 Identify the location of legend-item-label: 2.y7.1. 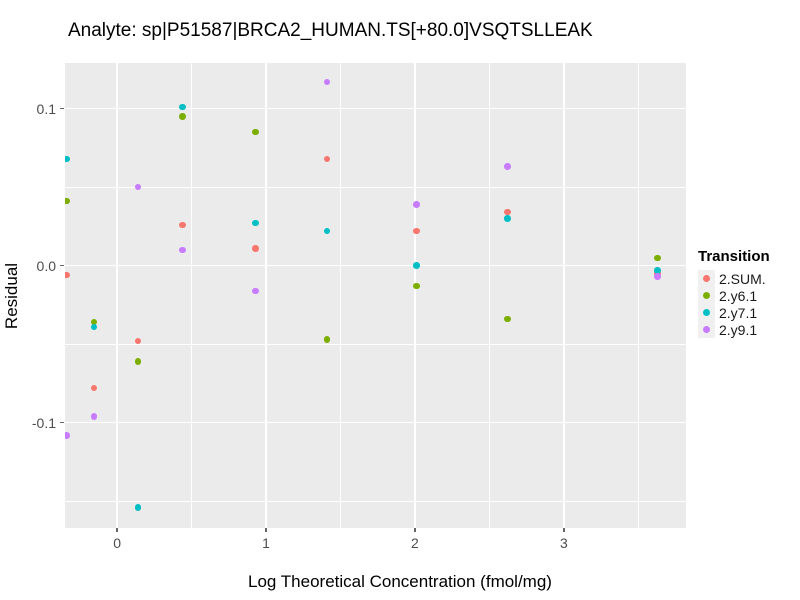
(738, 312).